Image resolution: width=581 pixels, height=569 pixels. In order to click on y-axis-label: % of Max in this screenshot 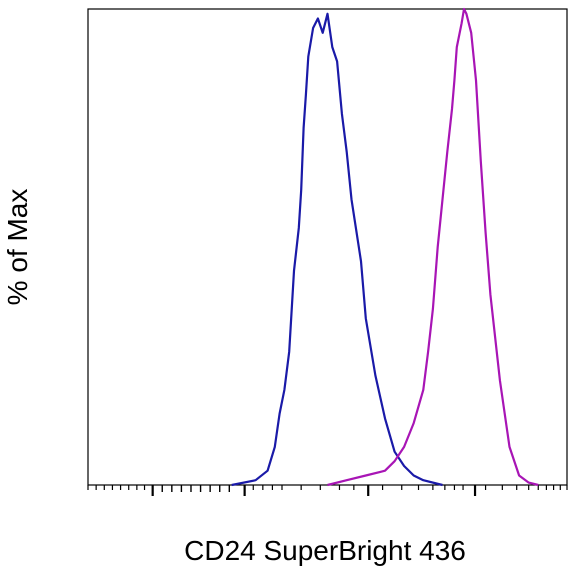, I will do `click(17, 247)`.